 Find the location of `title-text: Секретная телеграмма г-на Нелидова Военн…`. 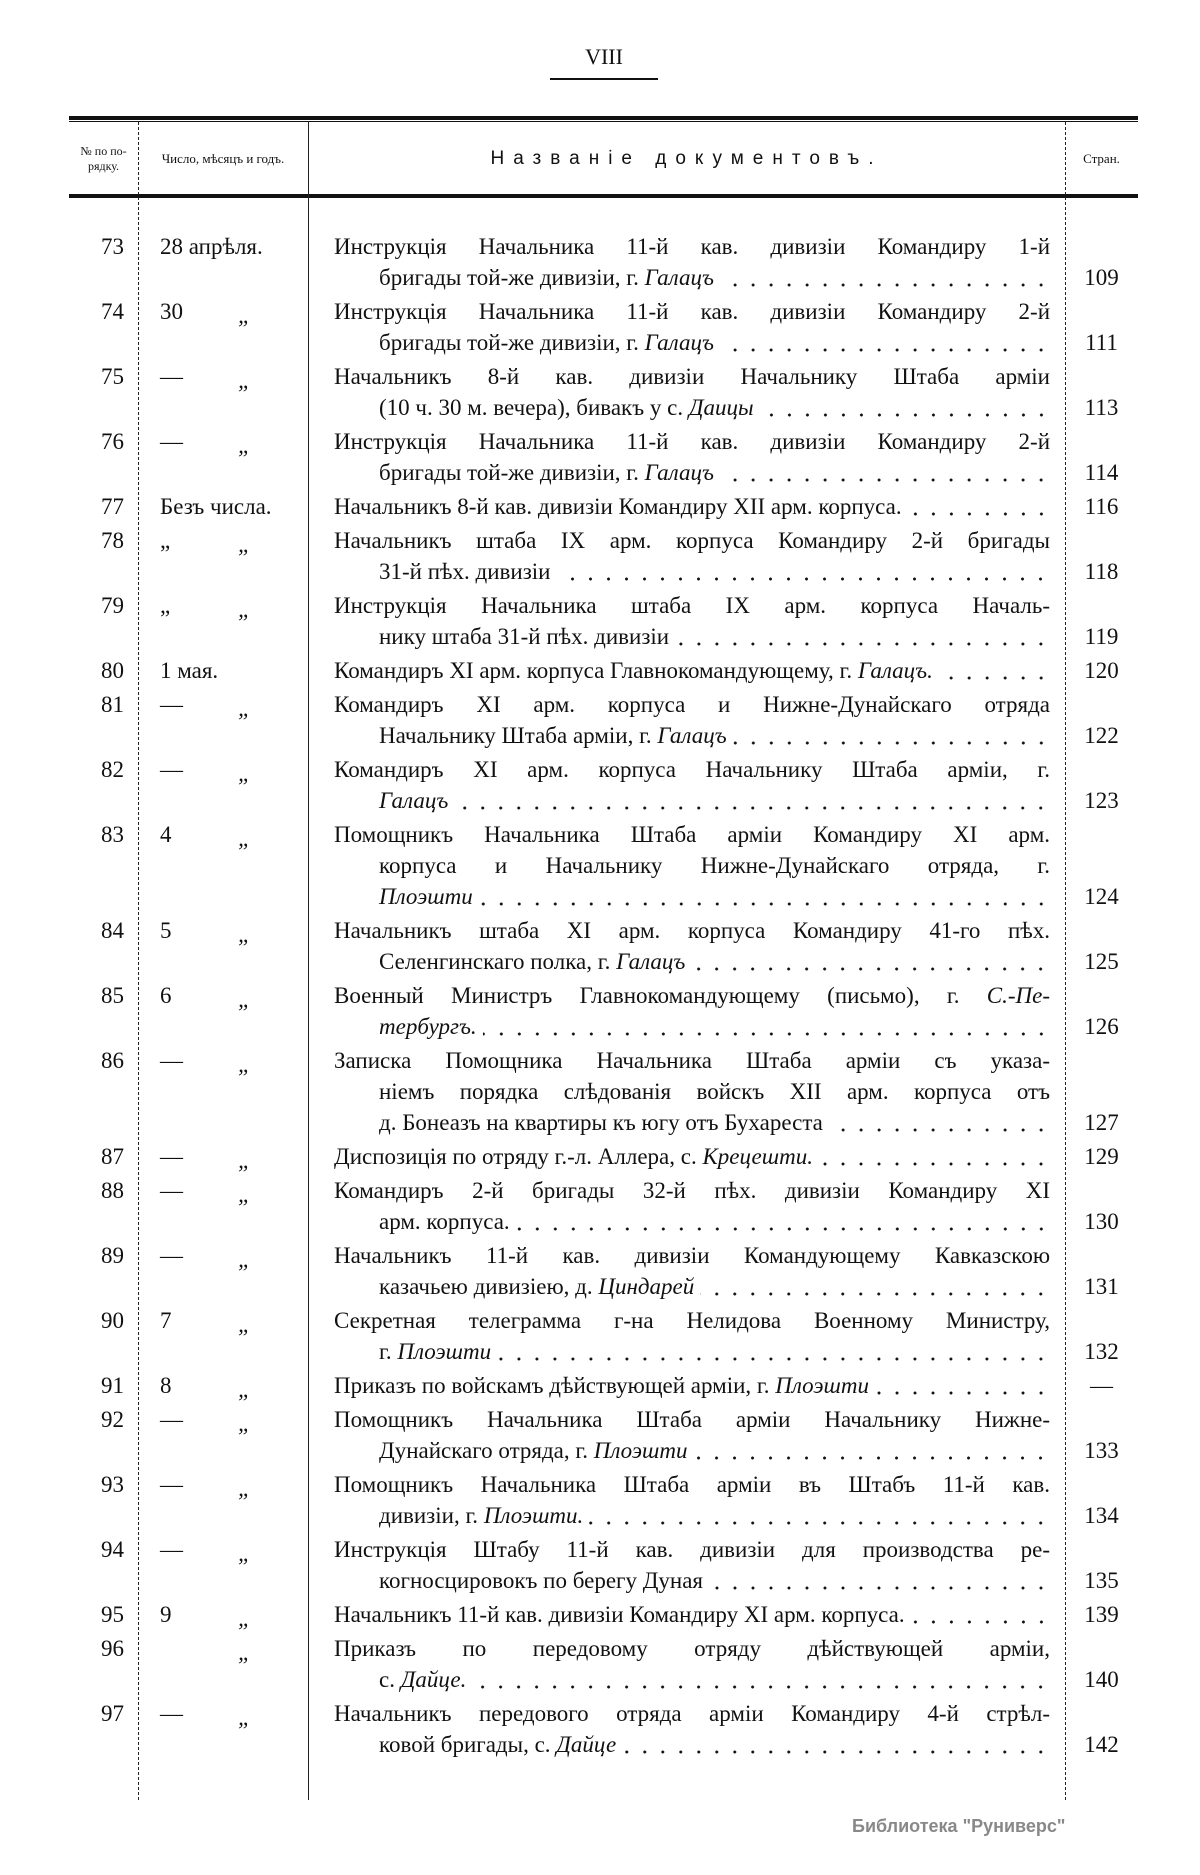

title-text: Секретная телеграмма г-на Нелидова Военн… is located at coordinates (692, 1320).